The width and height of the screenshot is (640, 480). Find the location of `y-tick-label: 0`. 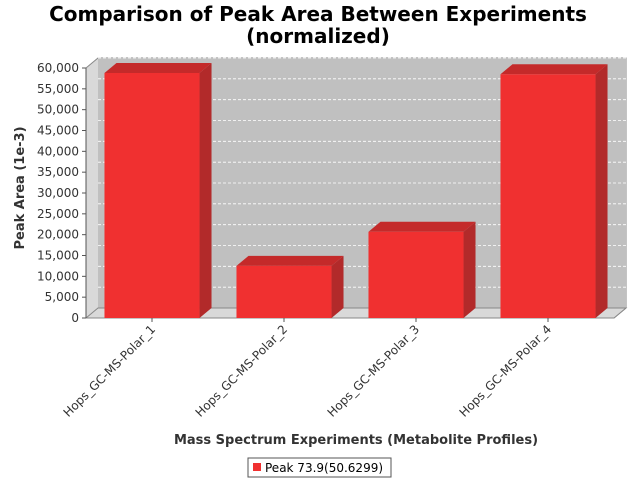

y-tick-label: 0 is located at coordinates (75, 318).